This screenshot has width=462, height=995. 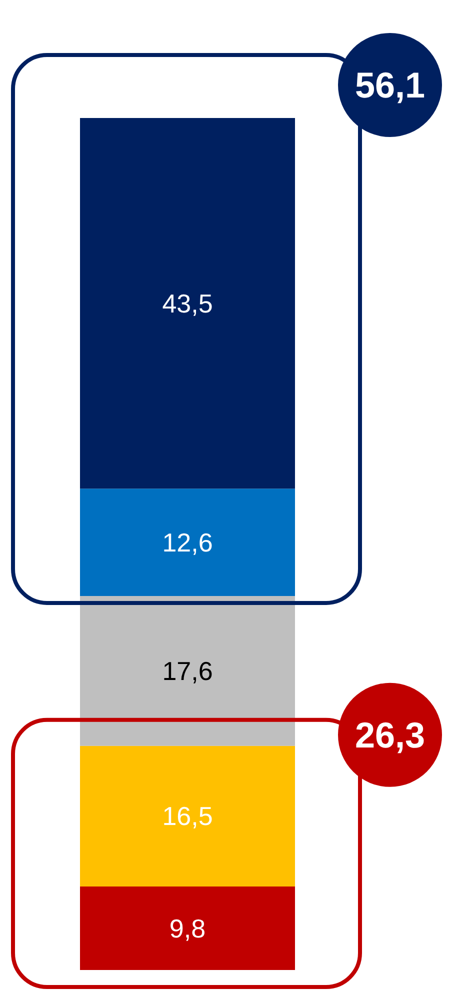 I want to click on data-label: 17,6, so click(x=187, y=671).